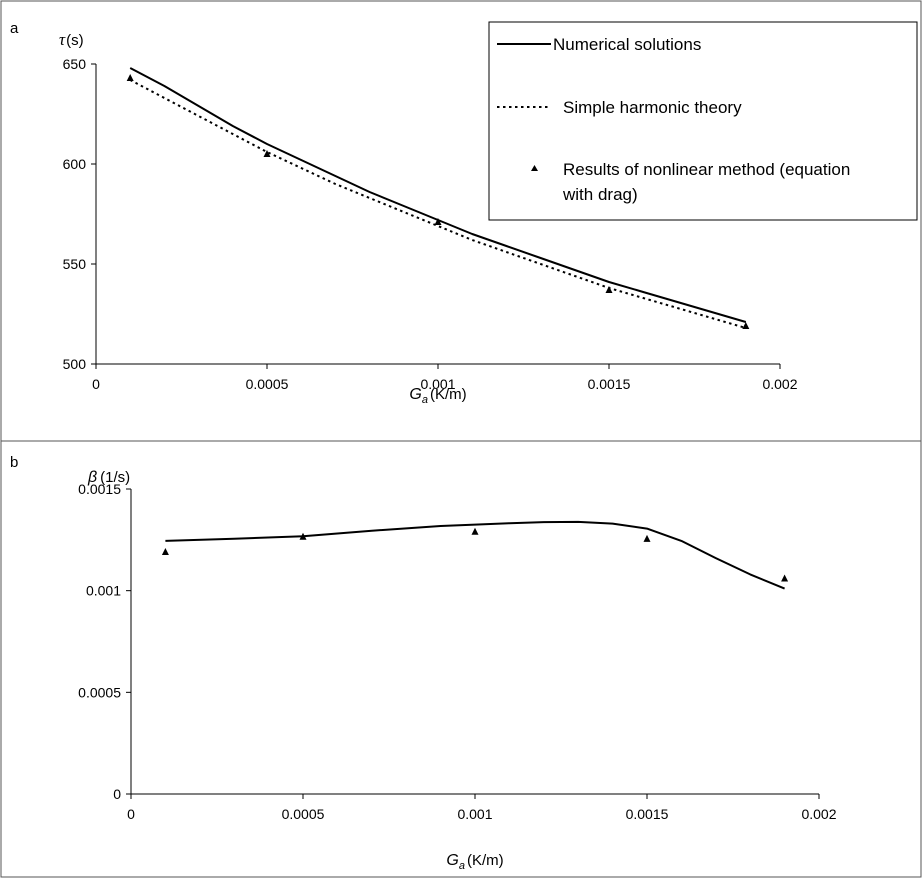 The image size is (922, 878). Describe the element at coordinates (534, 168) in the screenshot. I see `legend-swatch-nonlinear` at that location.